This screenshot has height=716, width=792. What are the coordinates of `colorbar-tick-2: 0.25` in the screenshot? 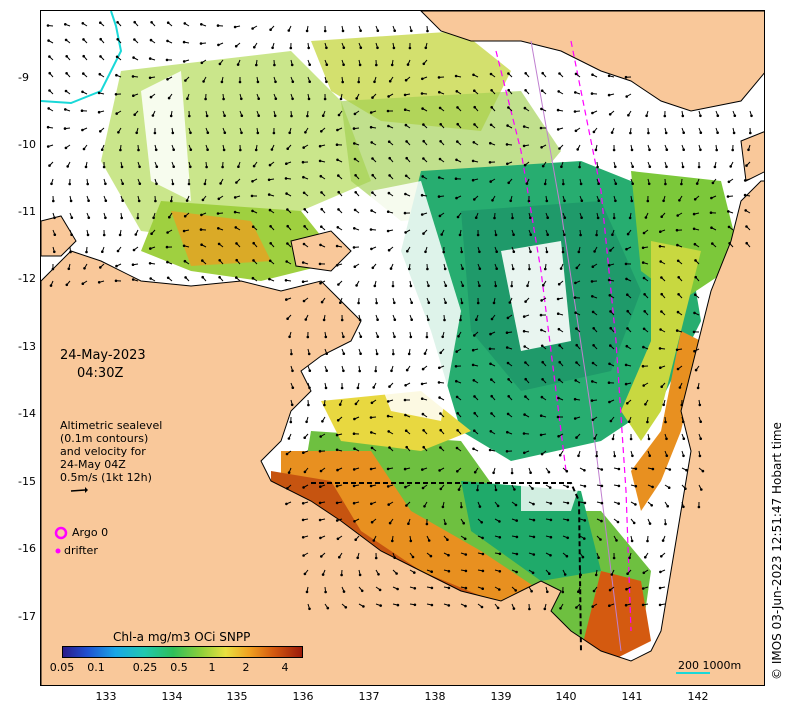 It's located at (145, 667).